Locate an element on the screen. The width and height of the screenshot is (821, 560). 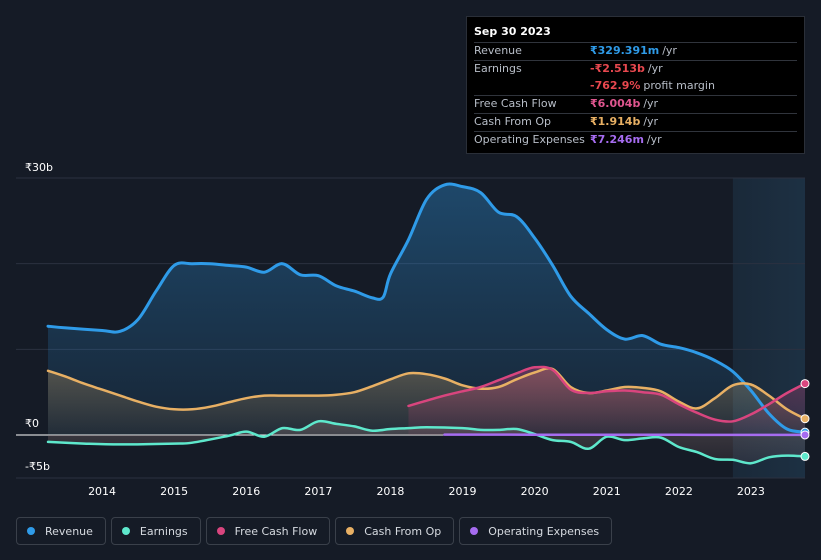
tooltip-margin-suffix: profit margin is located at coordinates (679, 85).